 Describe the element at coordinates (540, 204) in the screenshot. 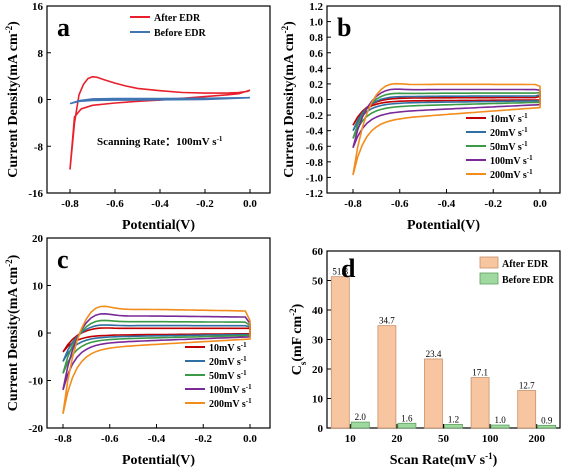

I see `panel-b-xtick-label: 0.0` at that location.